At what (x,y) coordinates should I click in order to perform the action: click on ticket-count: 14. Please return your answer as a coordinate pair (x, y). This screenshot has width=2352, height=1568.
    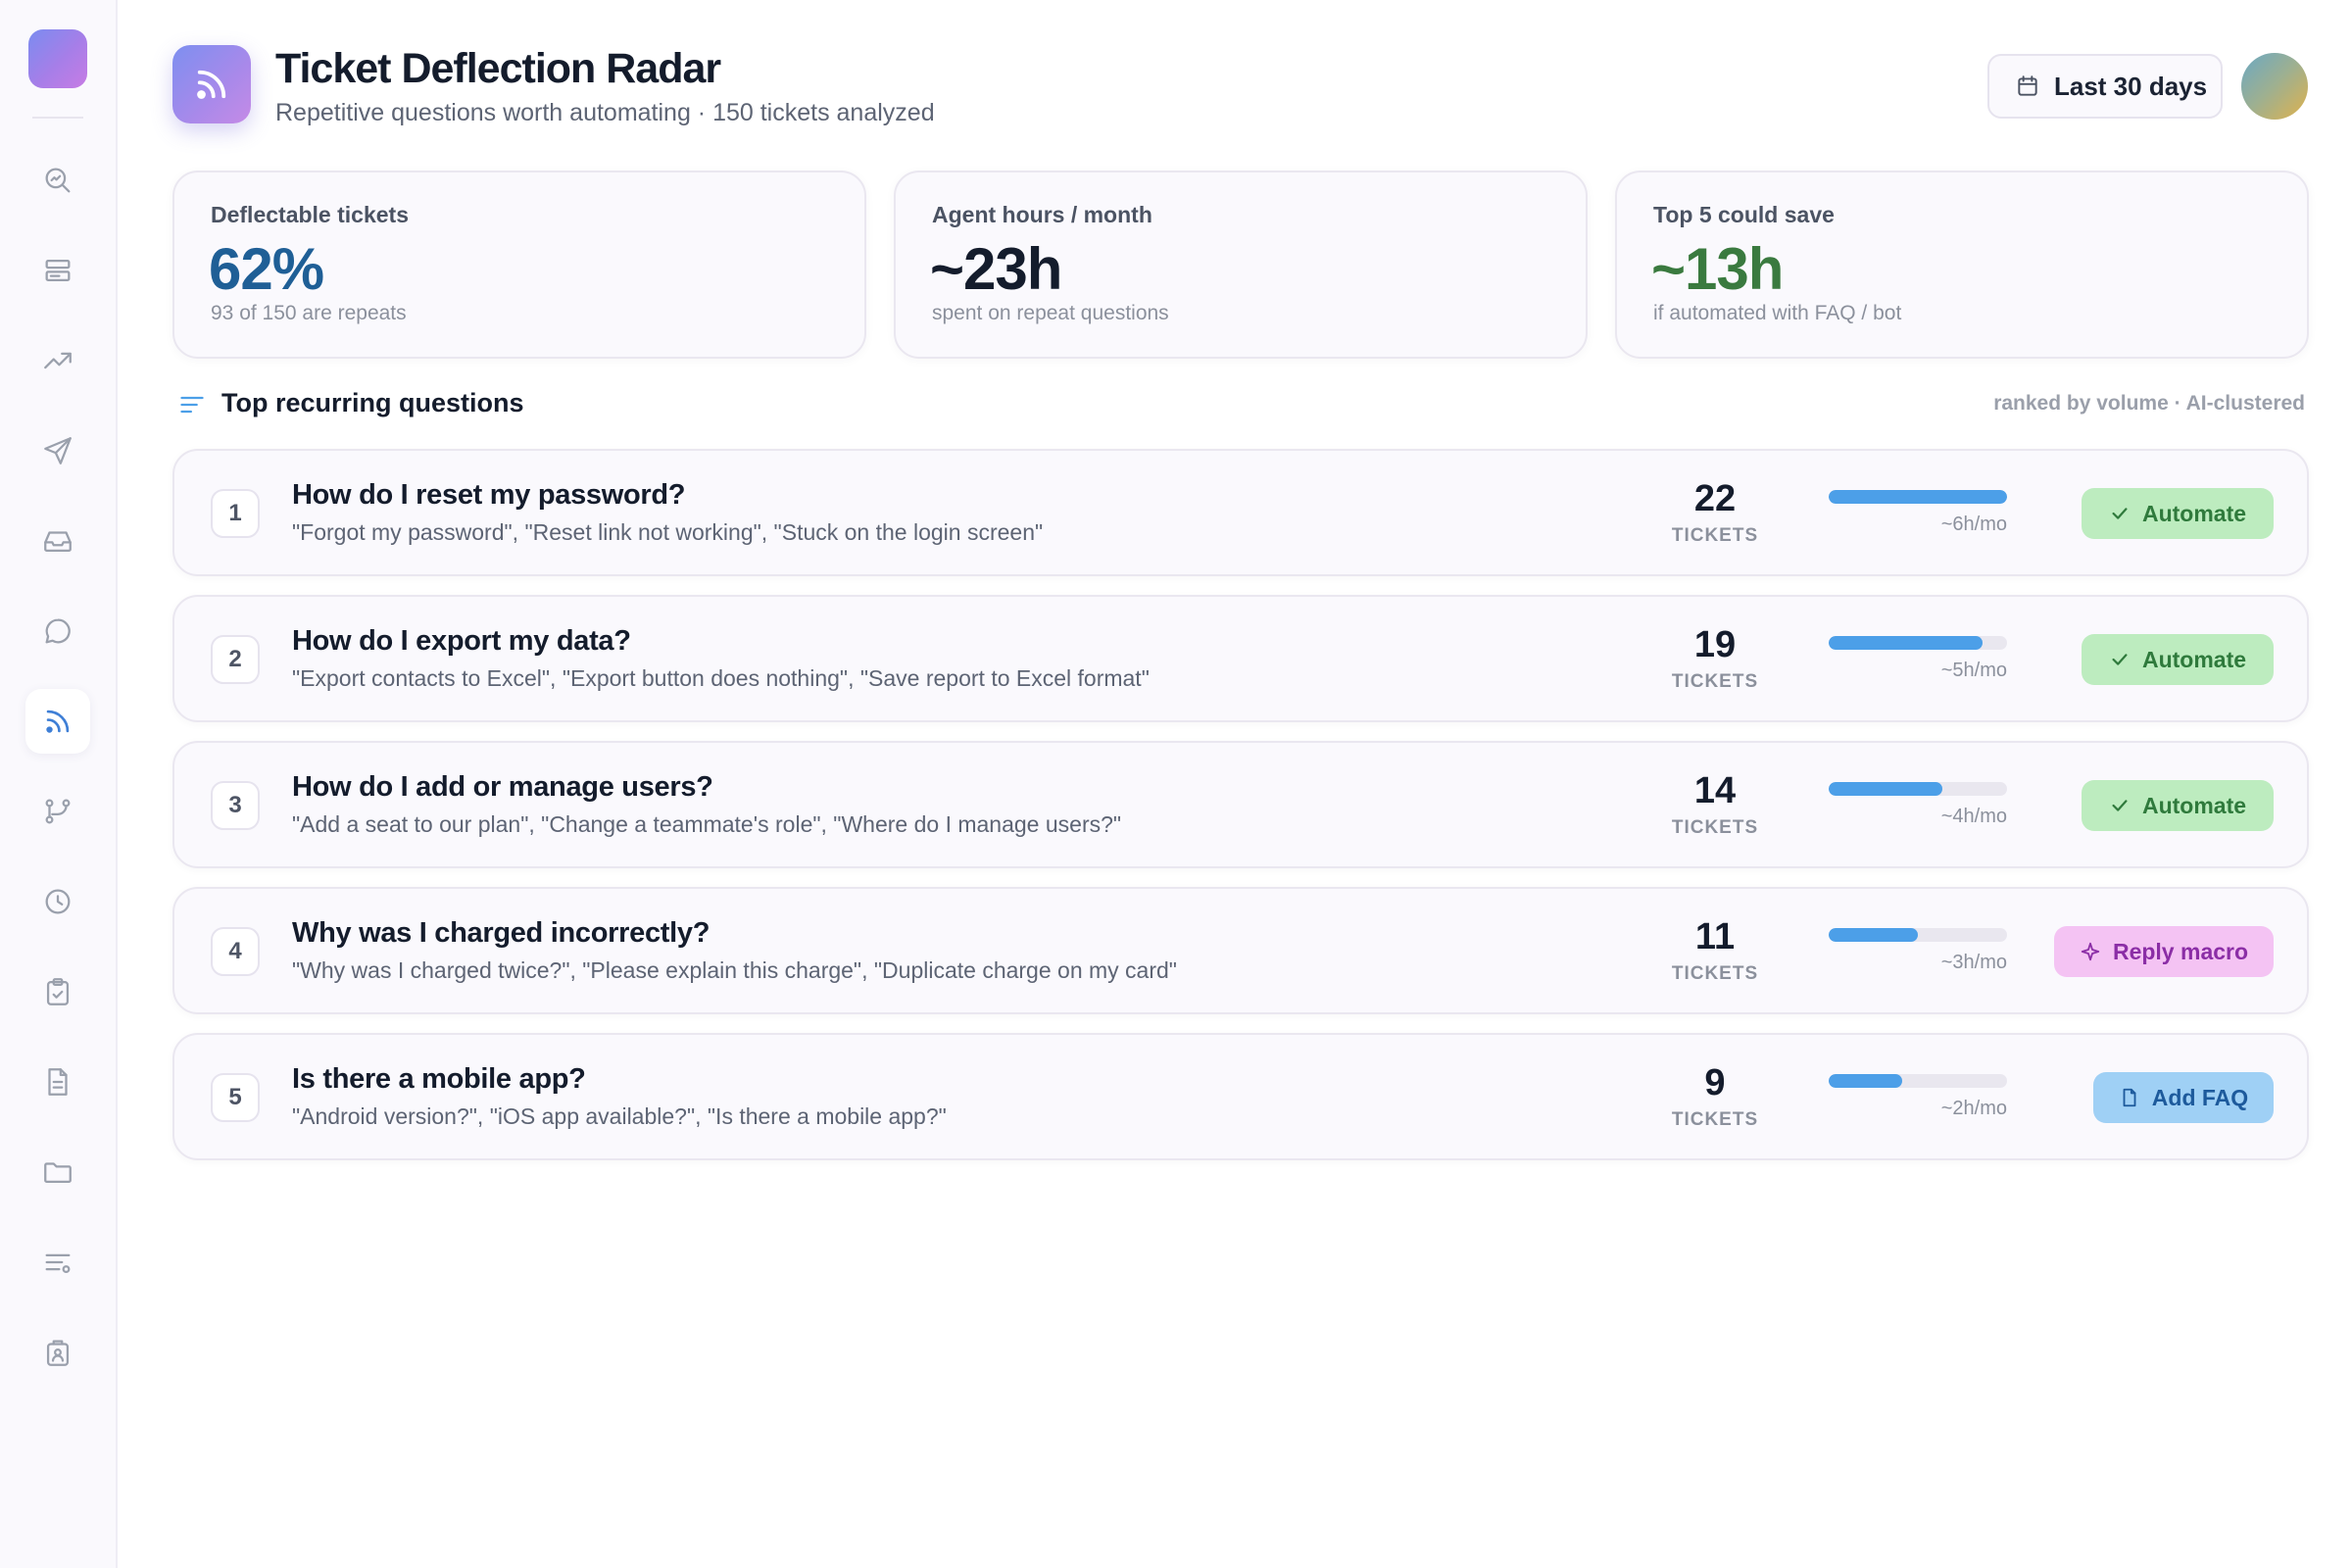
    Looking at the image, I should click on (1715, 790).